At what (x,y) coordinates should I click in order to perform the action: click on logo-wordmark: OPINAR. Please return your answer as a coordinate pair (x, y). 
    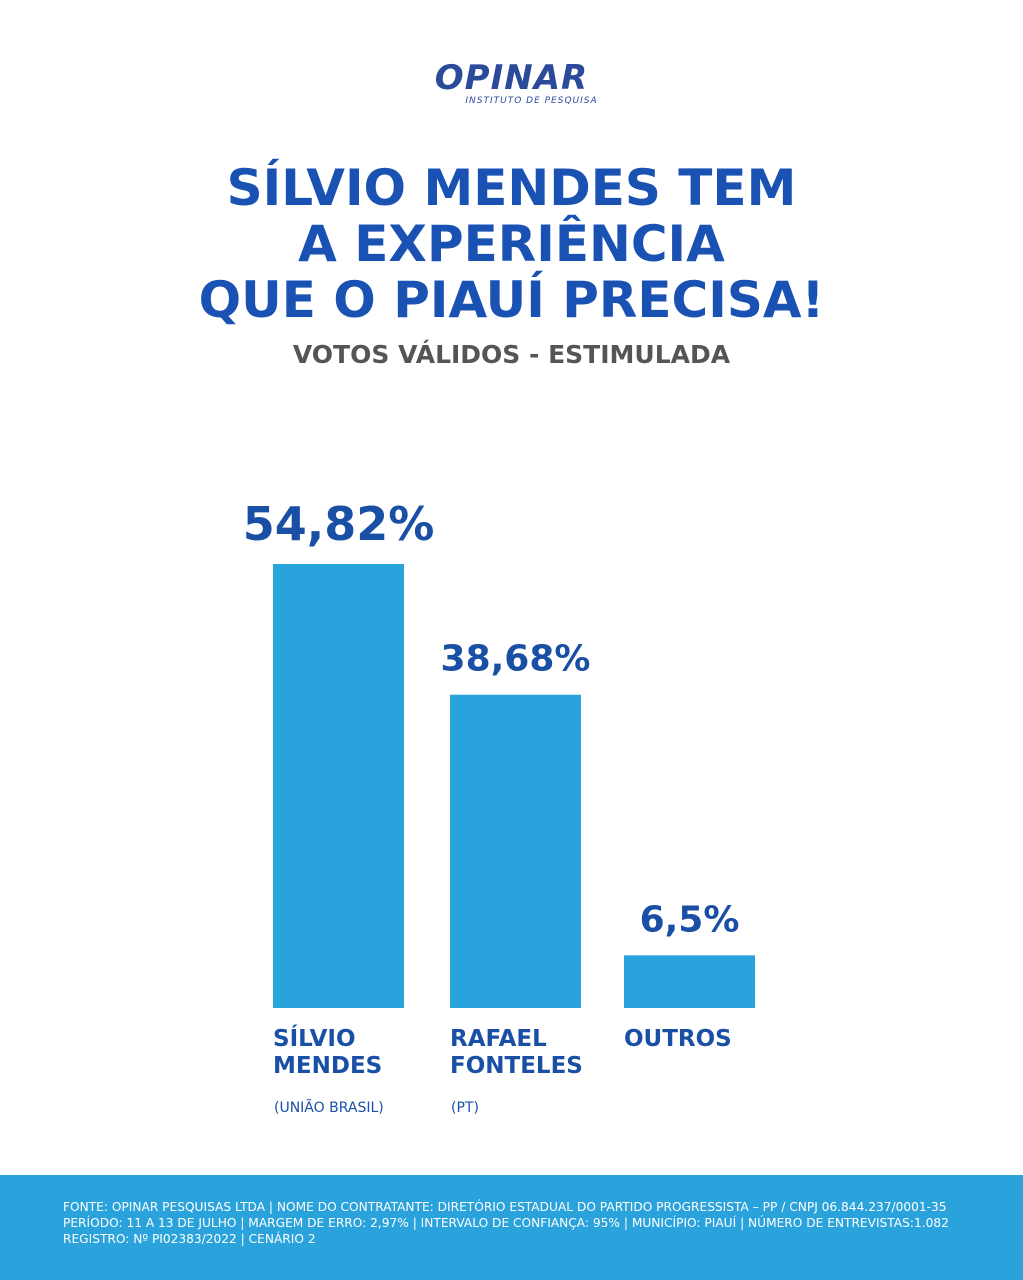
    Looking at the image, I should click on (511, 78).